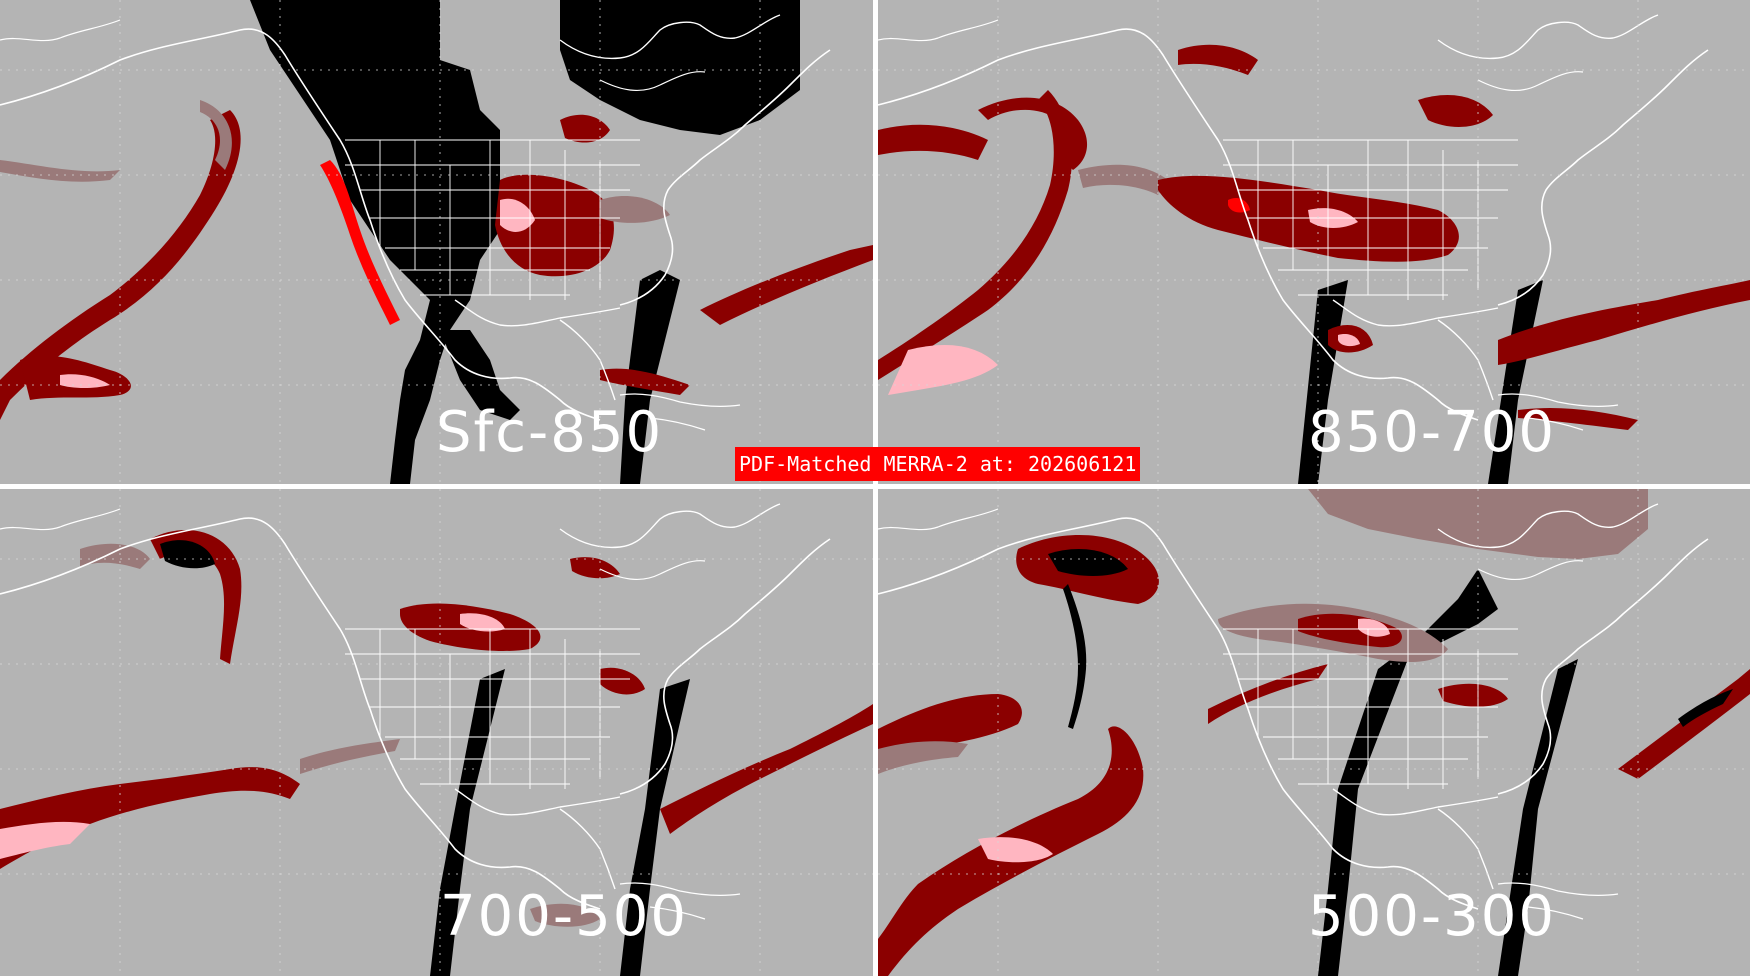 The image size is (1750, 976). I want to click on layer-label: Sfc-850, so click(550, 432).